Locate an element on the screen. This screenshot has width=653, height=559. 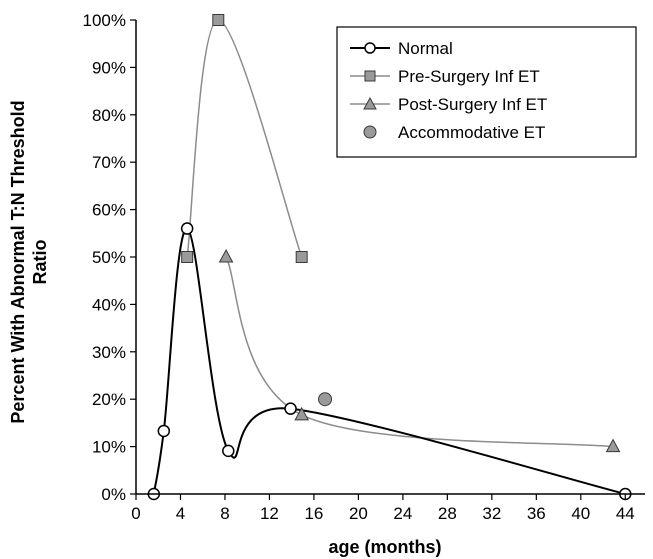
y-tick-label: 50% is located at coordinates (109, 257).